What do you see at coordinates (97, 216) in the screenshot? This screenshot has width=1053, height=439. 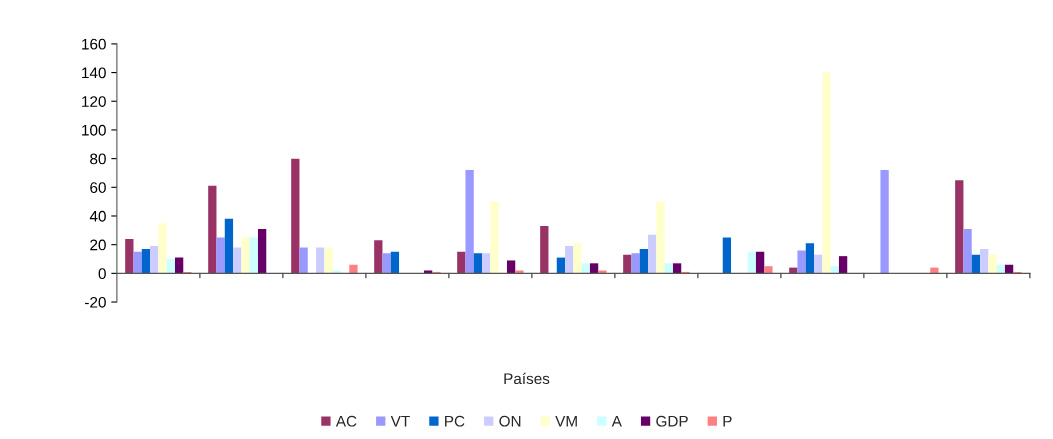 I see `y-tick-label: 40` at bounding box center [97, 216].